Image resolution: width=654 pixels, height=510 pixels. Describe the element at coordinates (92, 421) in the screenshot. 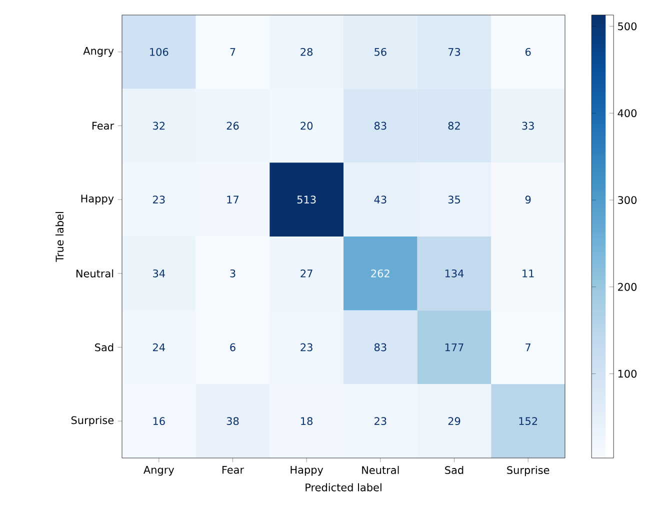

I see `y-tick-label: Surprise` at that location.